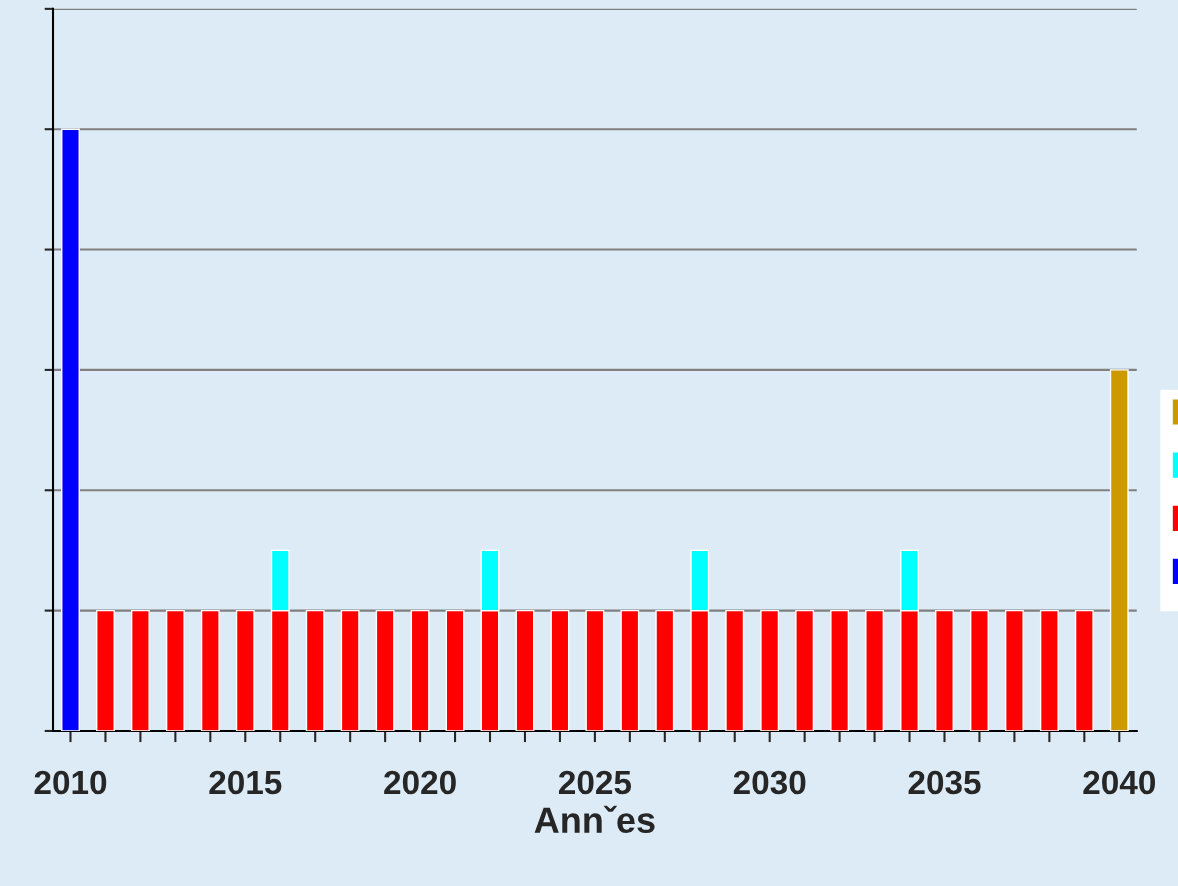  What do you see at coordinates (70, 782) in the screenshot?
I see `x-tick-label: 2010` at bounding box center [70, 782].